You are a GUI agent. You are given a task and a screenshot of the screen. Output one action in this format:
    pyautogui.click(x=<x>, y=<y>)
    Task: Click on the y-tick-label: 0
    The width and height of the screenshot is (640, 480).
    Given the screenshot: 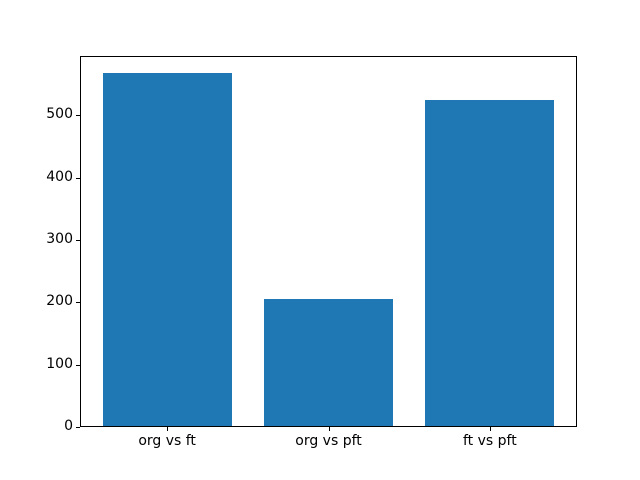 What is the action you would take?
    pyautogui.click(x=68, y=426)
    